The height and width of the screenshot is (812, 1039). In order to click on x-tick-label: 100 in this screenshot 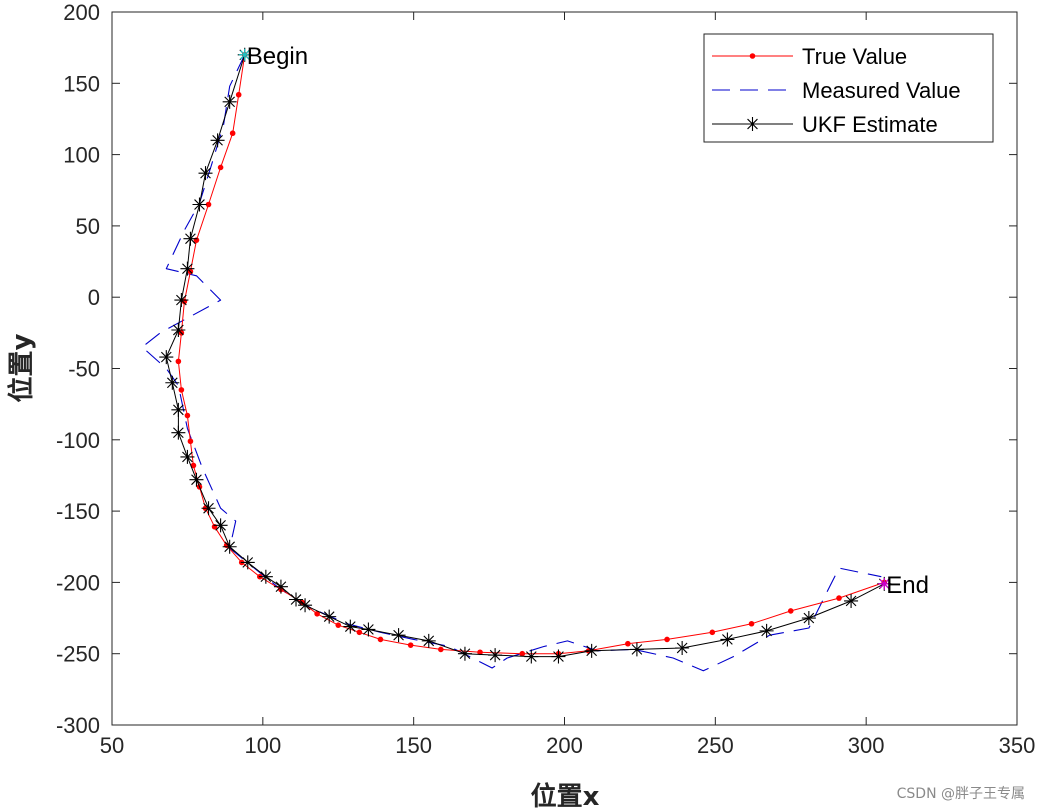, I will do `click(262, 745)`.